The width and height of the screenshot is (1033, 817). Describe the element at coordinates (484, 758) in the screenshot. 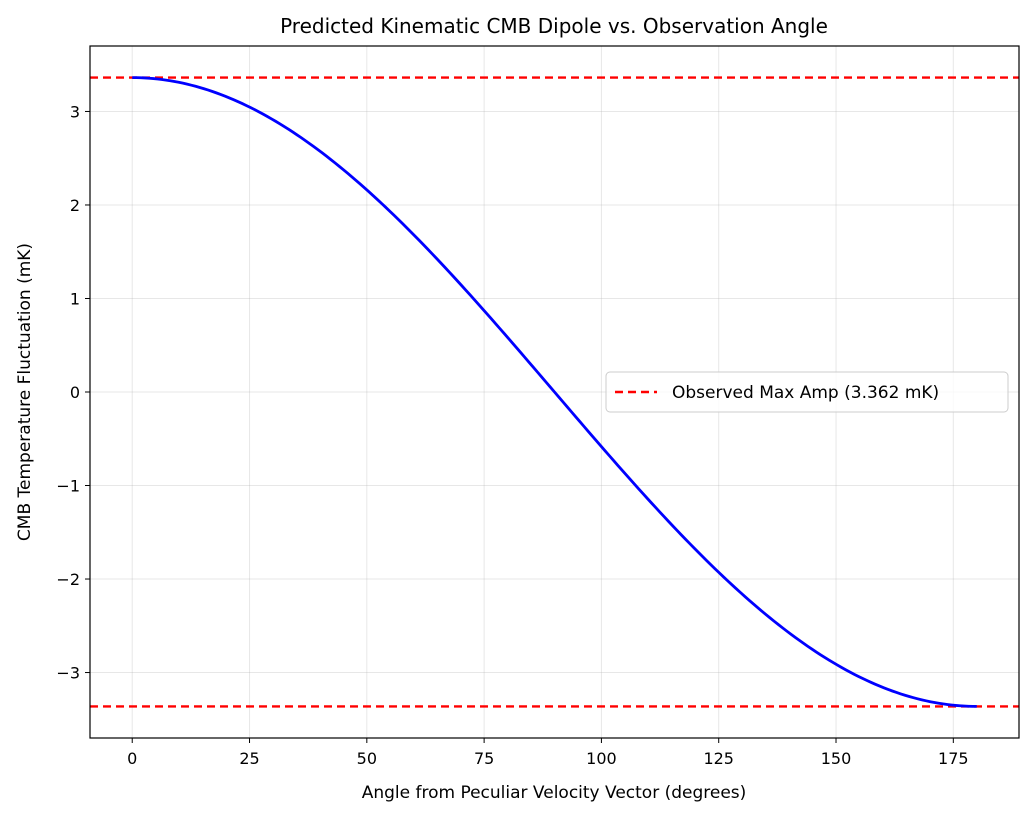

I see `x-tick-label: 75` at that location.